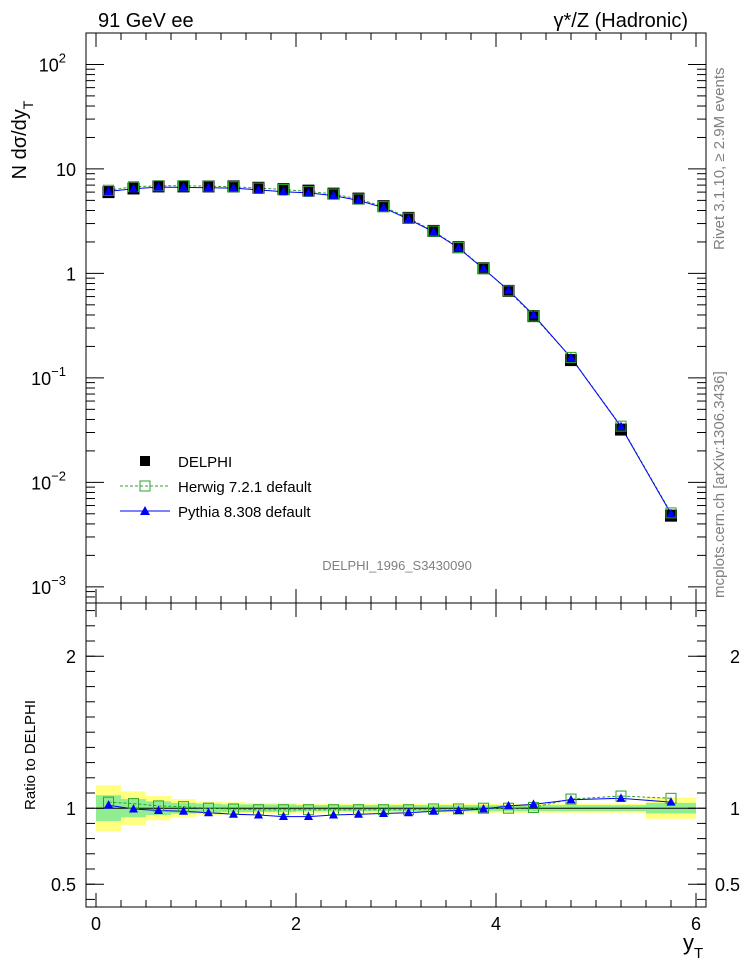 The image size is (746, 972). Describe the element at coordinates (20, 144) in the screenshot. I see `main-ylabel-text: N dσ/dy` at that location.